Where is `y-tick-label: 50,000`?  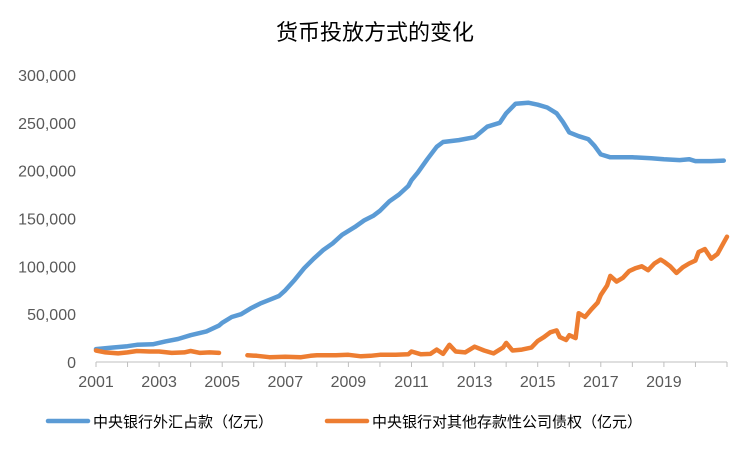 y-tick-label: 50,000 is located at coordinates (51, 315).